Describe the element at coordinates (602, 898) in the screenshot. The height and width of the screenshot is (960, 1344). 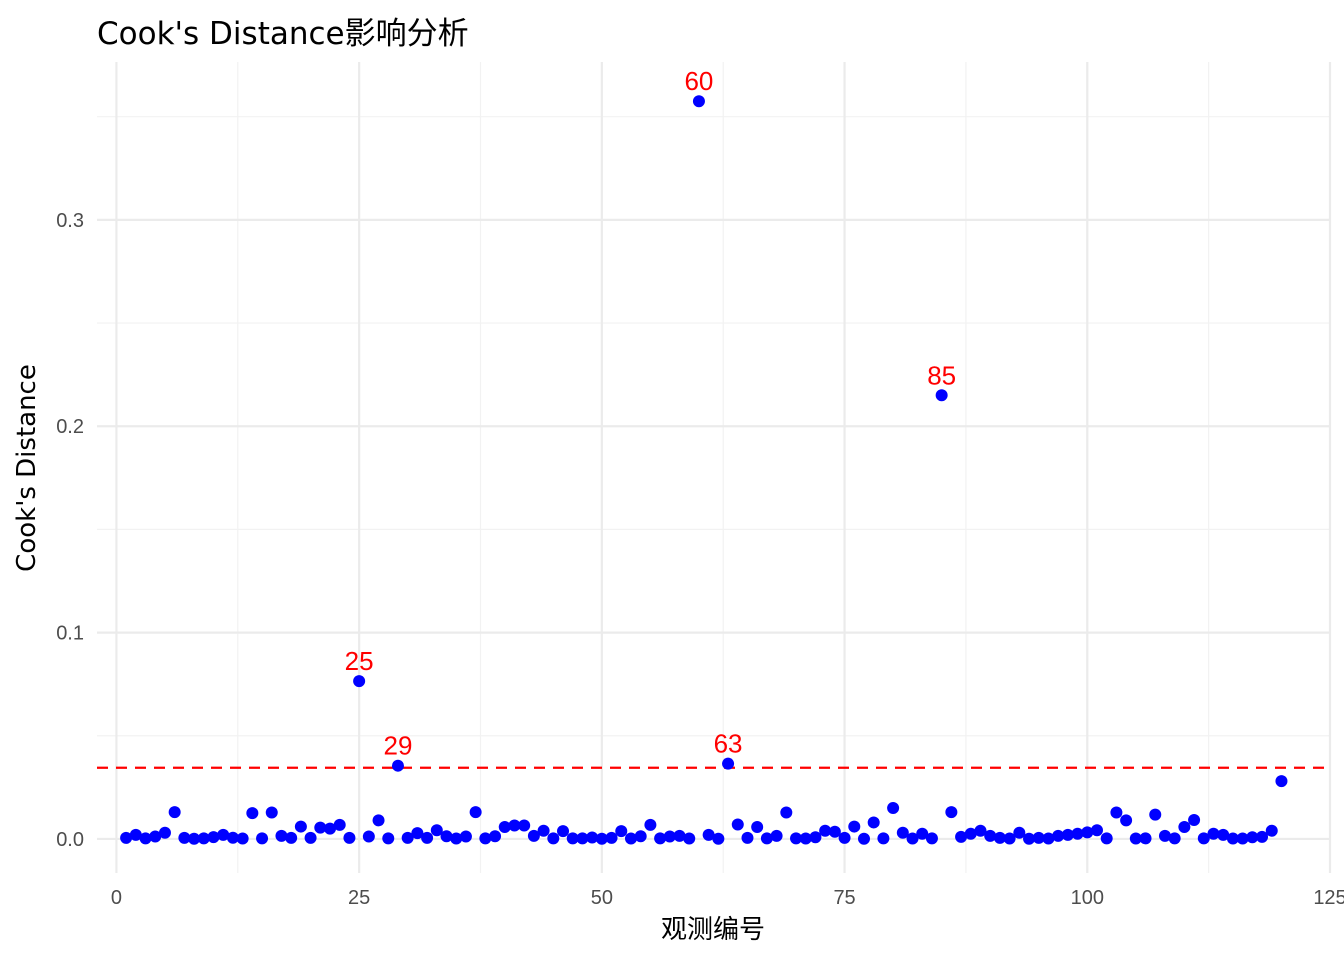
I see `x-tick-label: 50` at that location.